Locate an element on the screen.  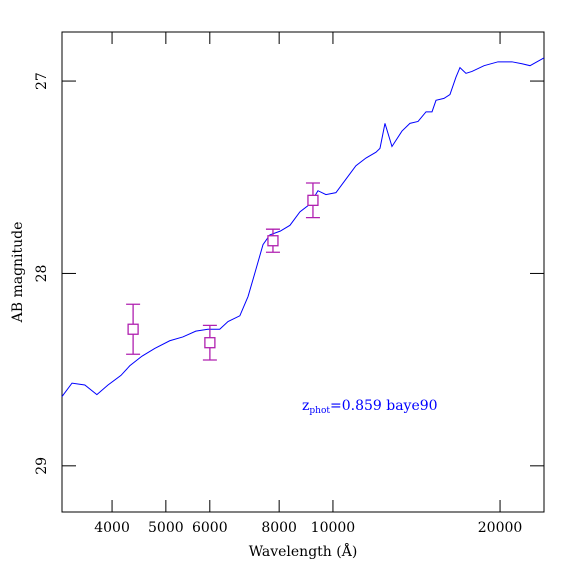
y-tick-label: 28 is located at coordinates (42, 274).